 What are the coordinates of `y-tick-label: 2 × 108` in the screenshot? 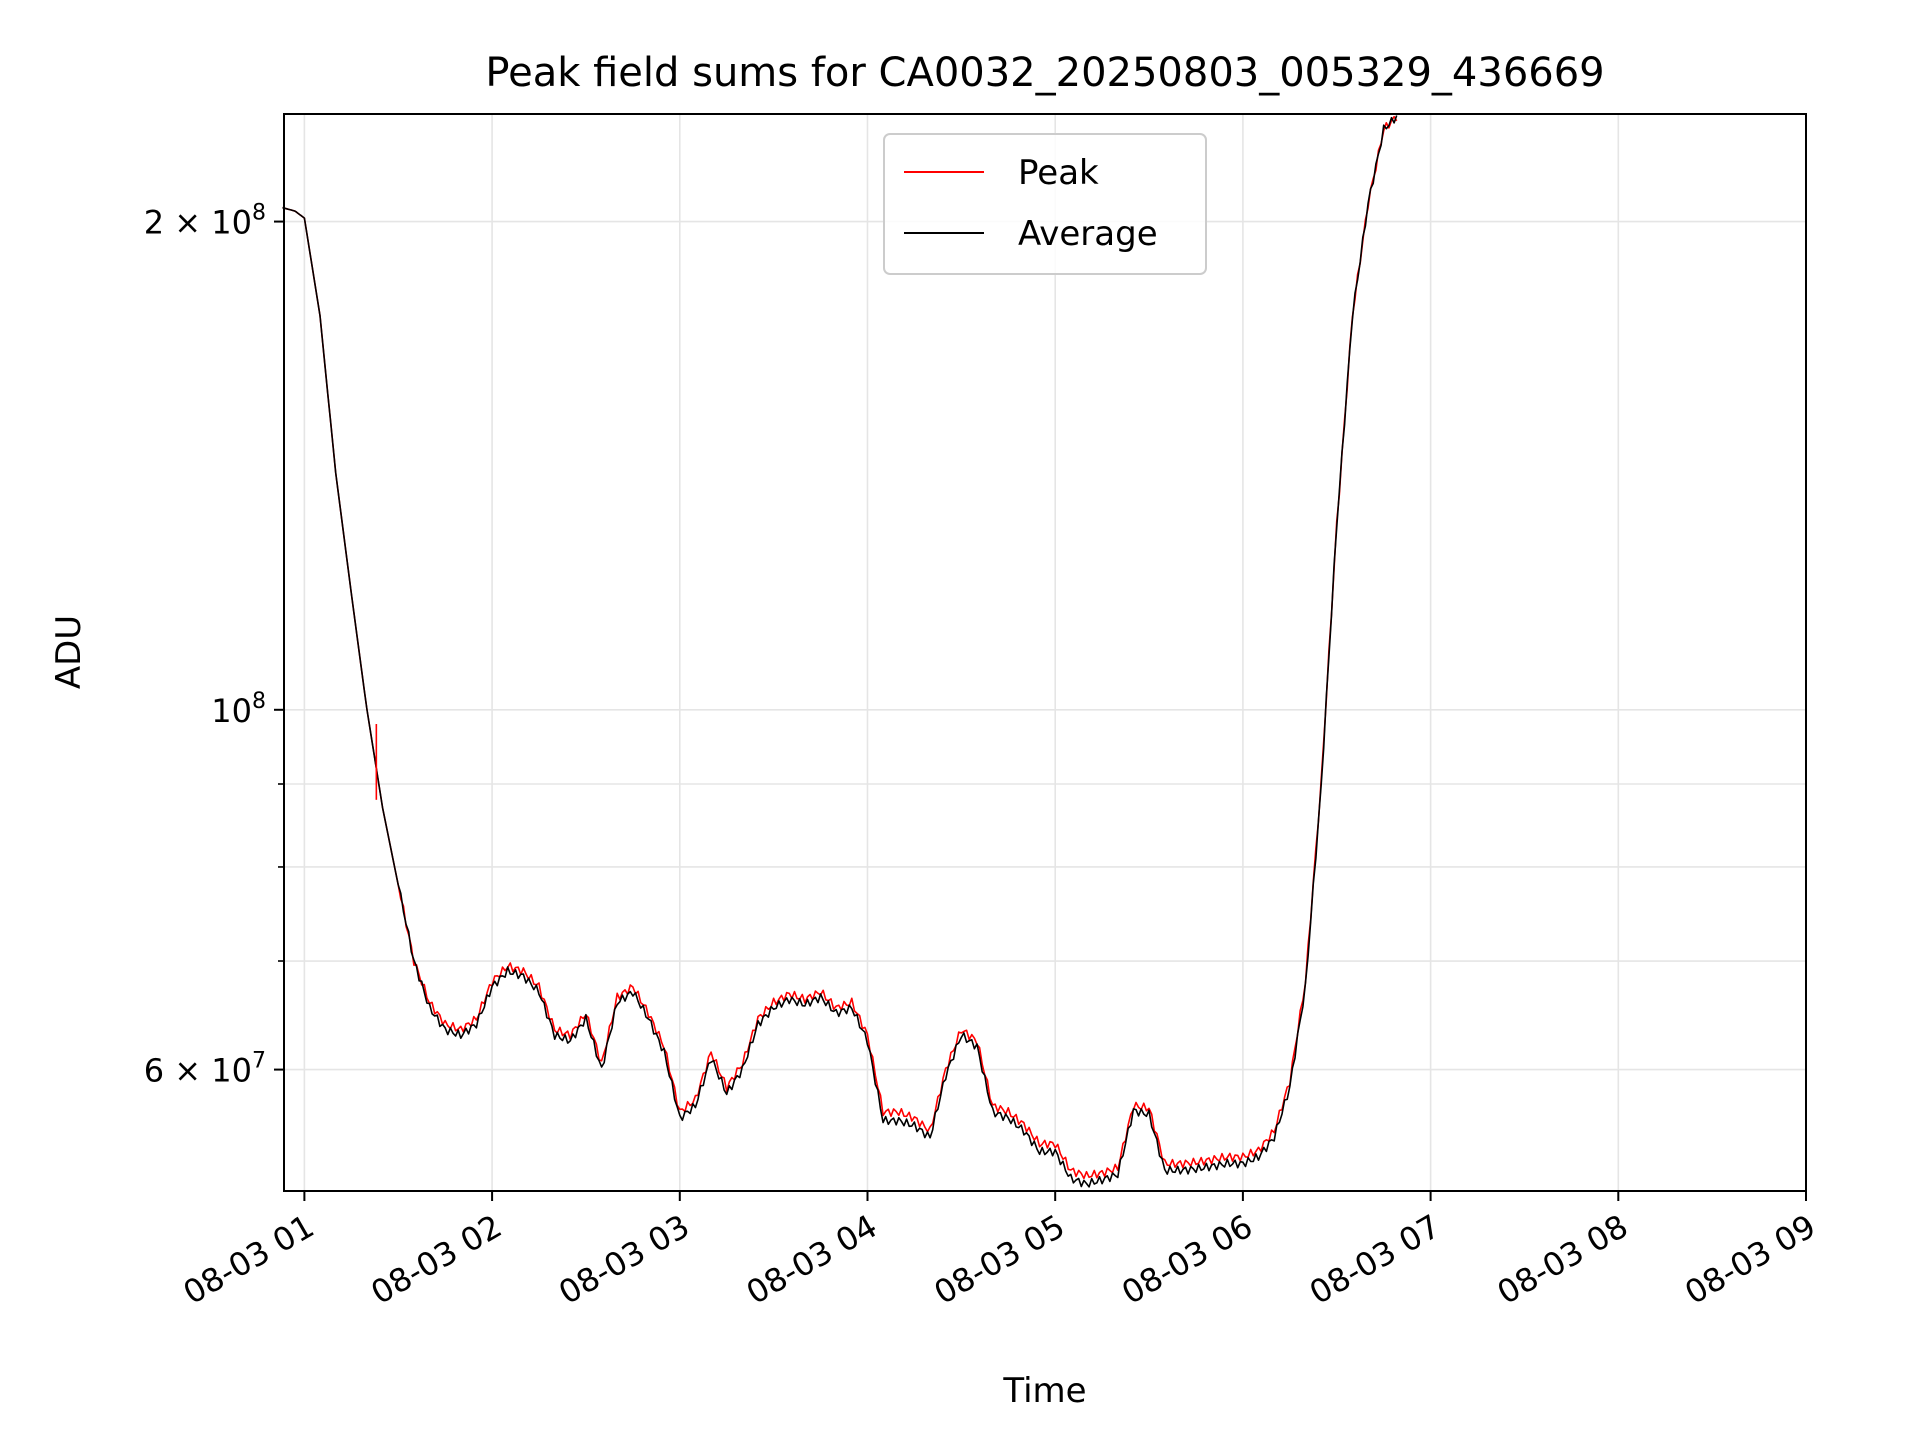 It's located at (205, 221).